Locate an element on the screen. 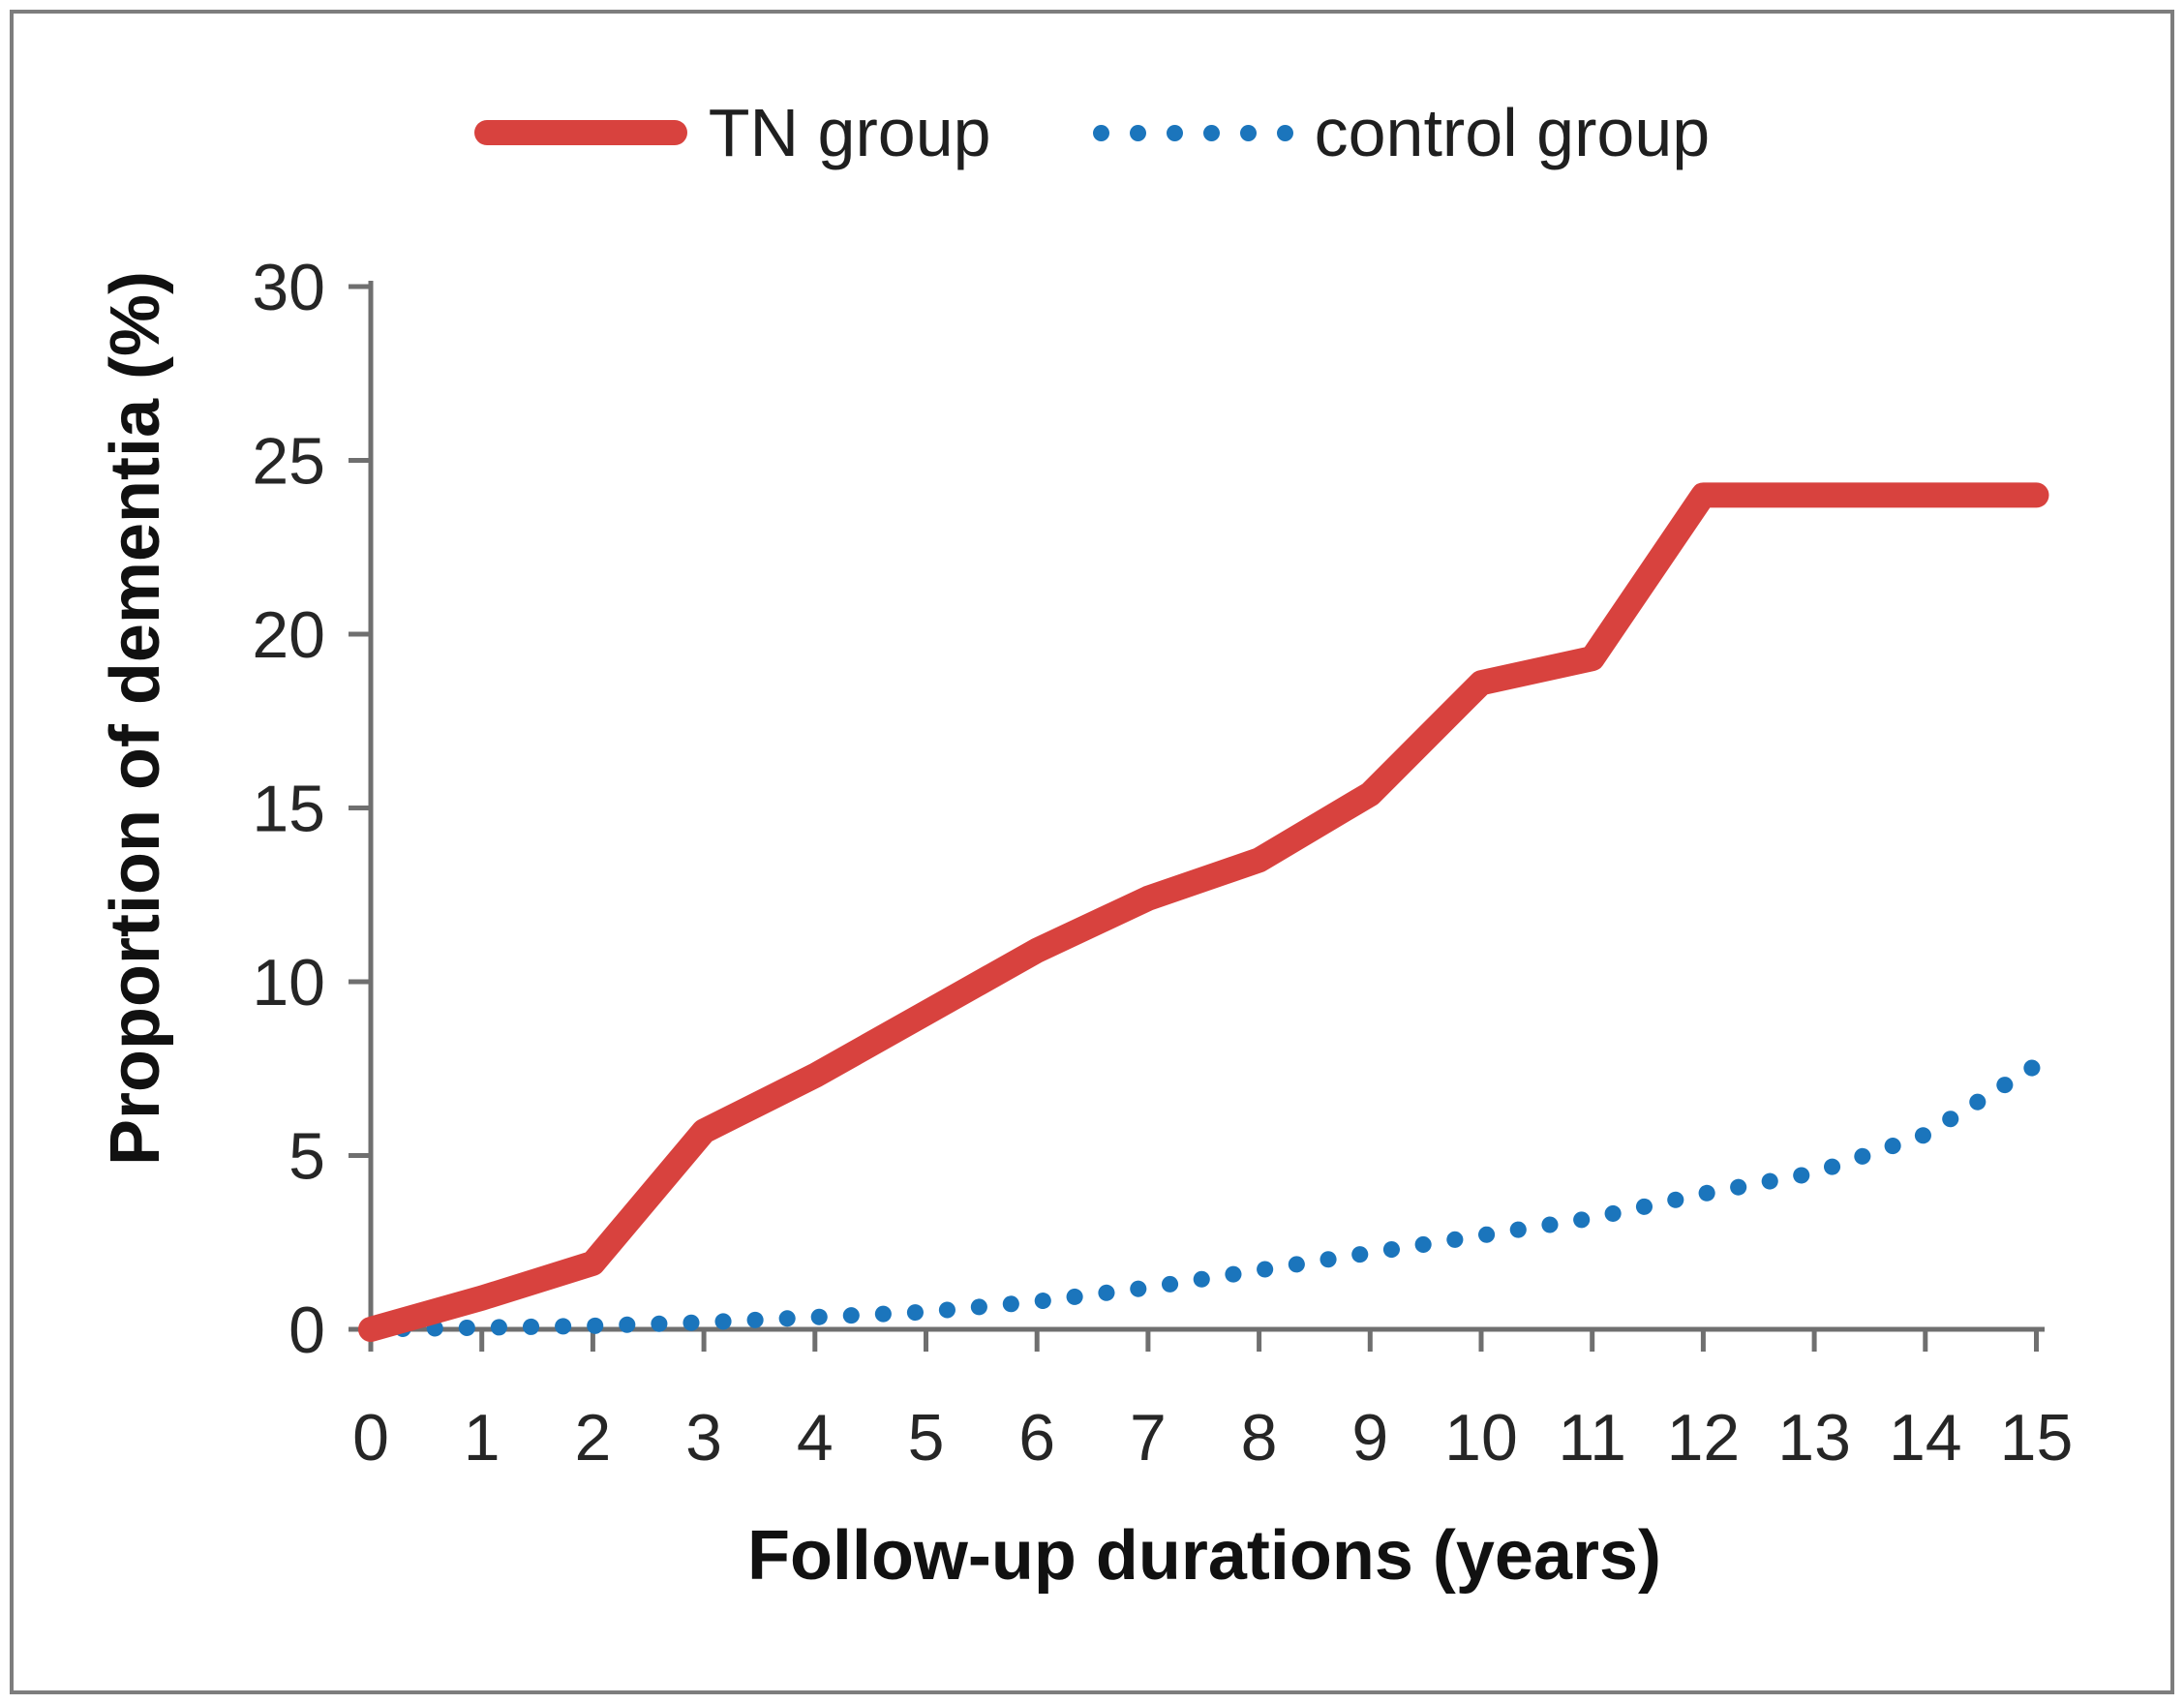 The width and height of the screenshot is (2184, 1704). x-tick-label: 1 is located at coordinates (482, 1438).